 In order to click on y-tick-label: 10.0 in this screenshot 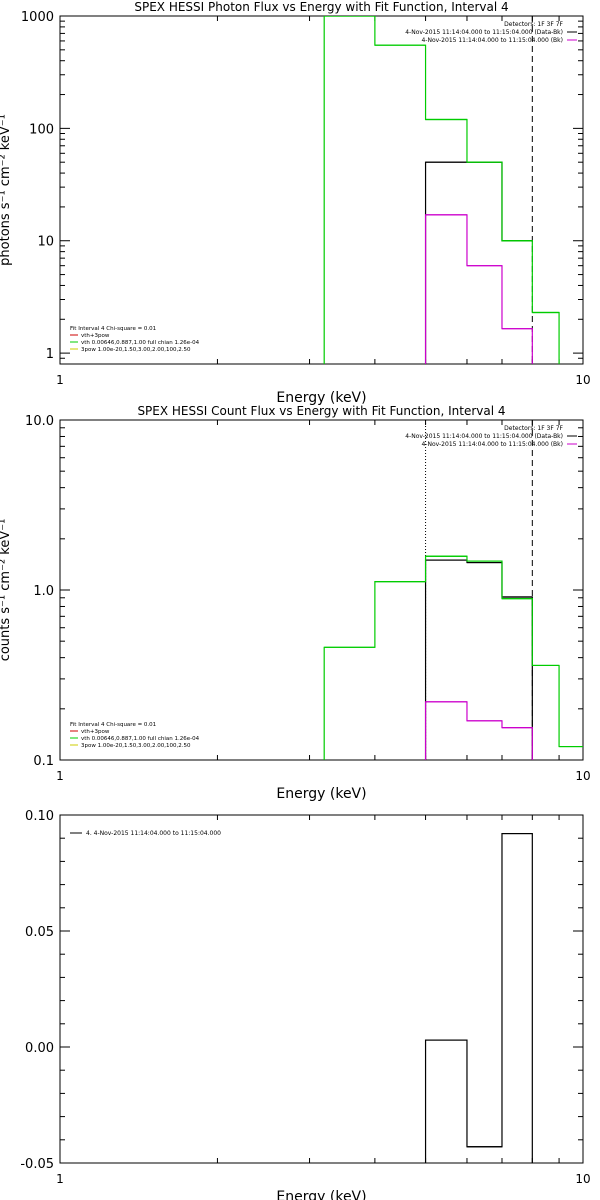, I will do `click(39, 421)`.